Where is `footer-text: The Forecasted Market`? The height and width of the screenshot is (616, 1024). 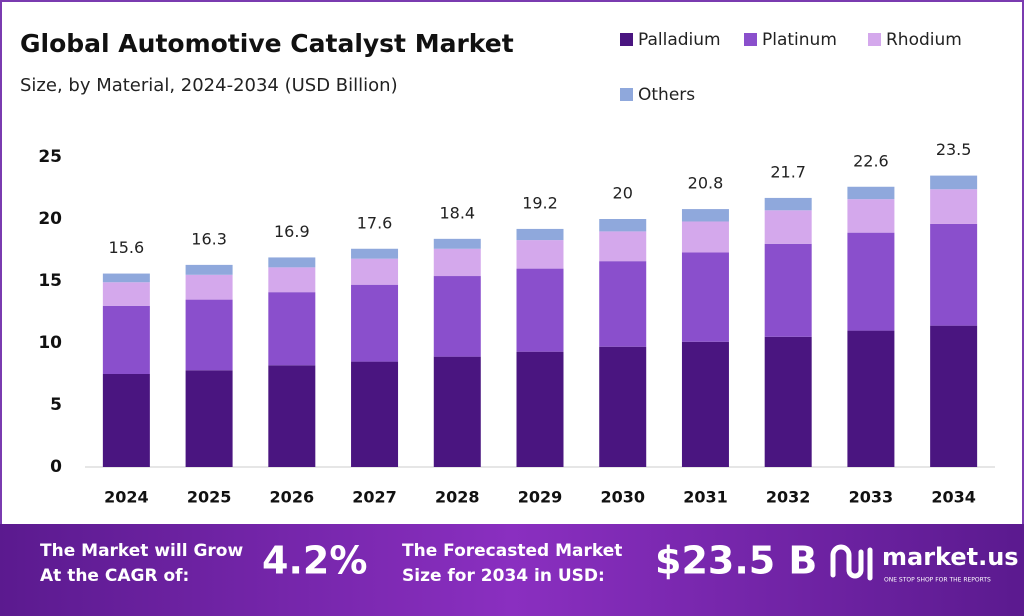 footer-text: The Forecasted Market is located at coordinates (512, 551).